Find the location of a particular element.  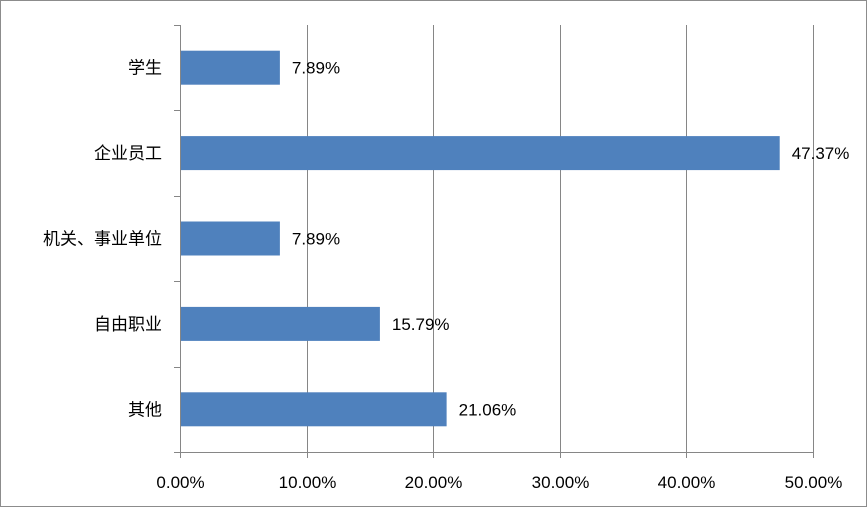

category-label: 机关、事业单位 is located at coordinates (102, 239).